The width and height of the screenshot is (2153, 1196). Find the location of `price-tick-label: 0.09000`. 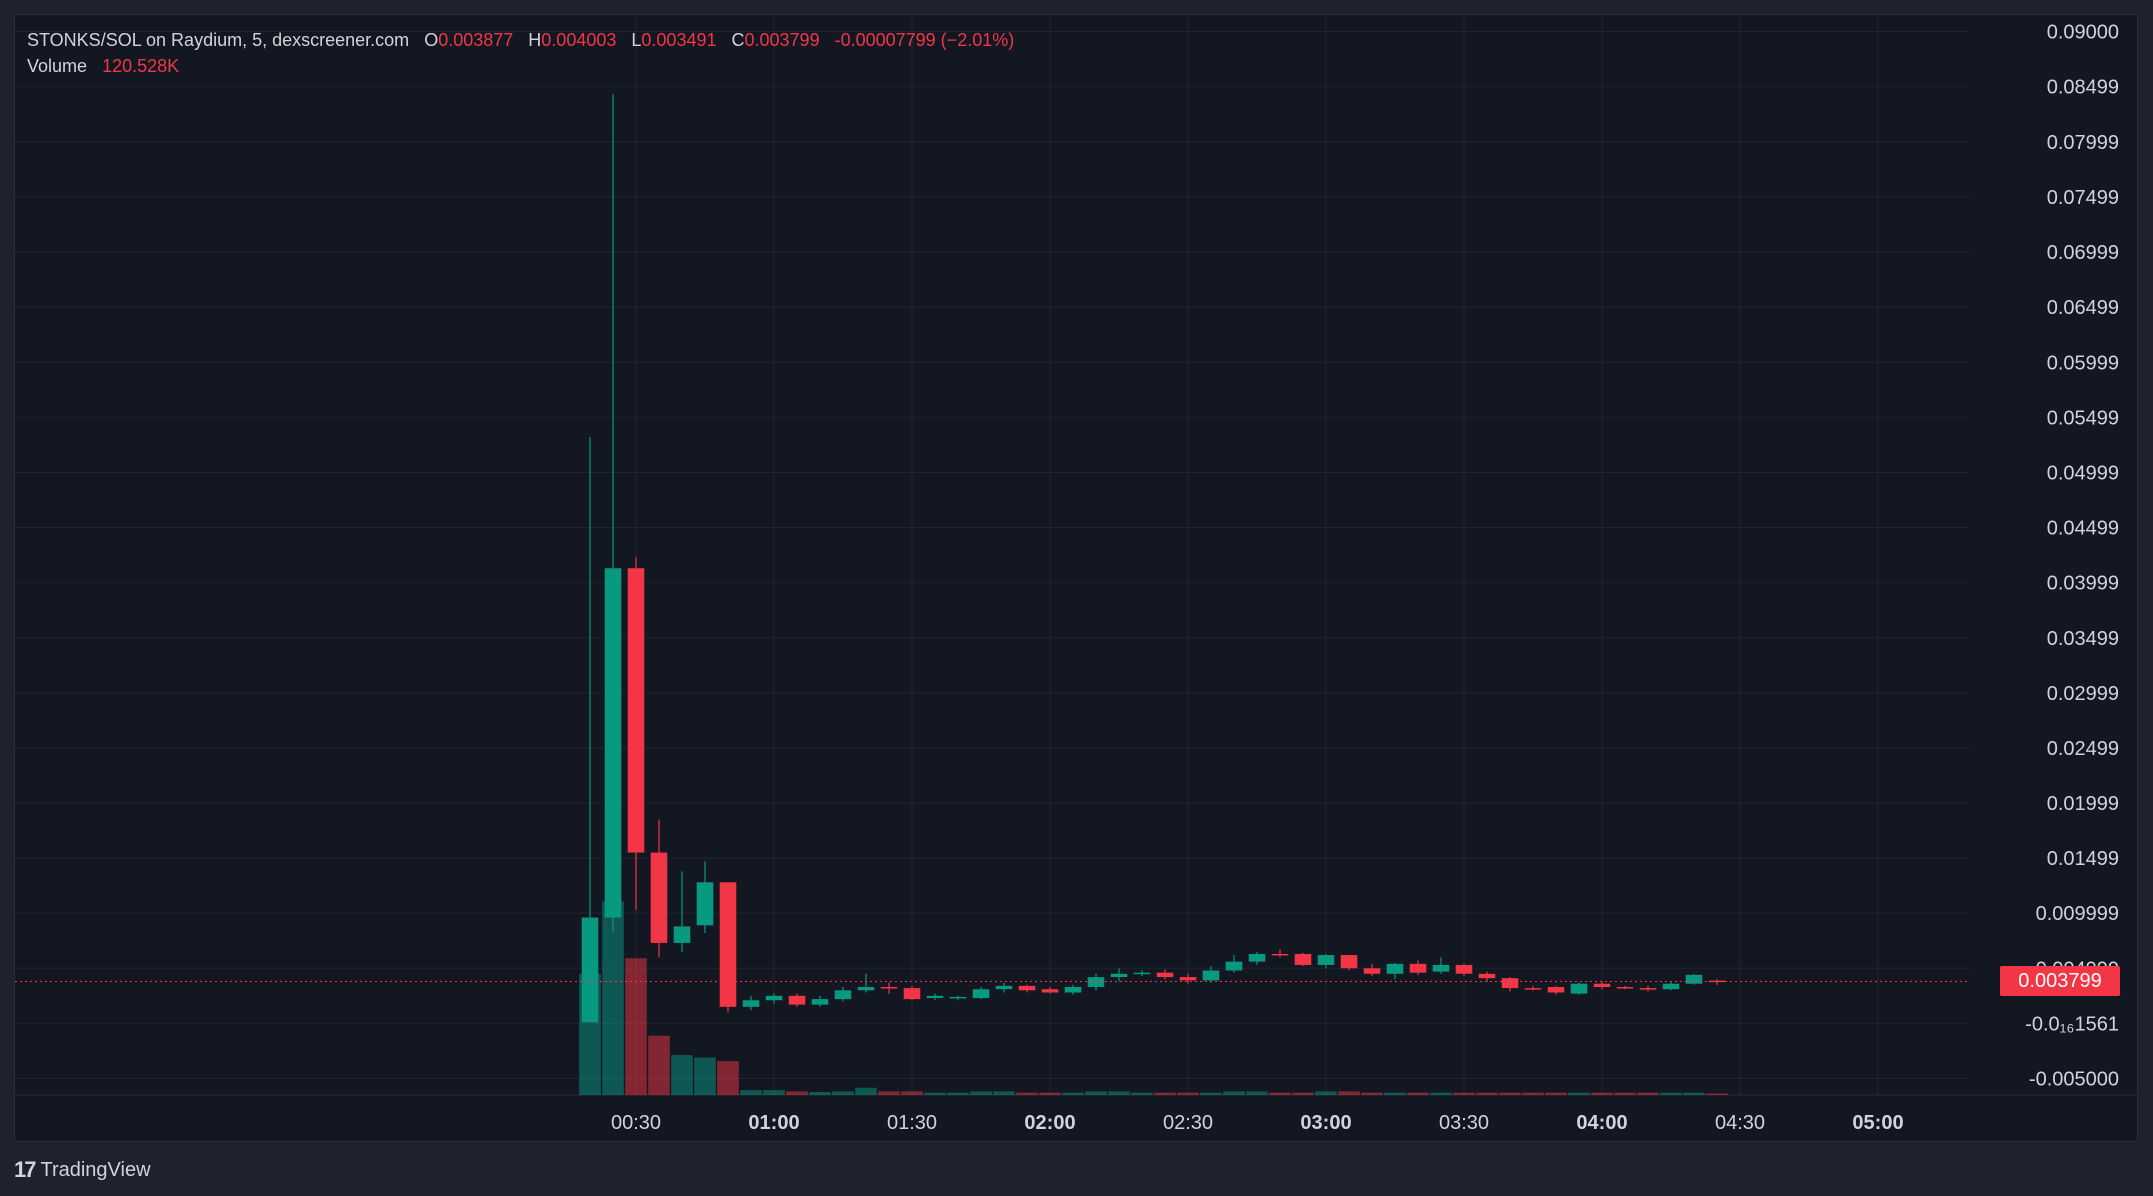

price-tick-label: 0.09000 is located at coordinates (2083, 33).